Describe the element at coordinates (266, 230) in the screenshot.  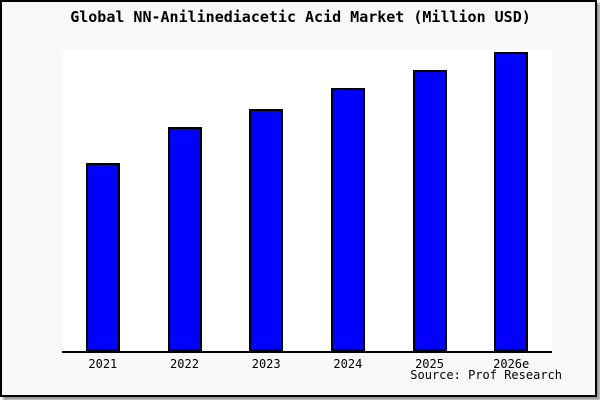
I see `bar-2023` at that location.